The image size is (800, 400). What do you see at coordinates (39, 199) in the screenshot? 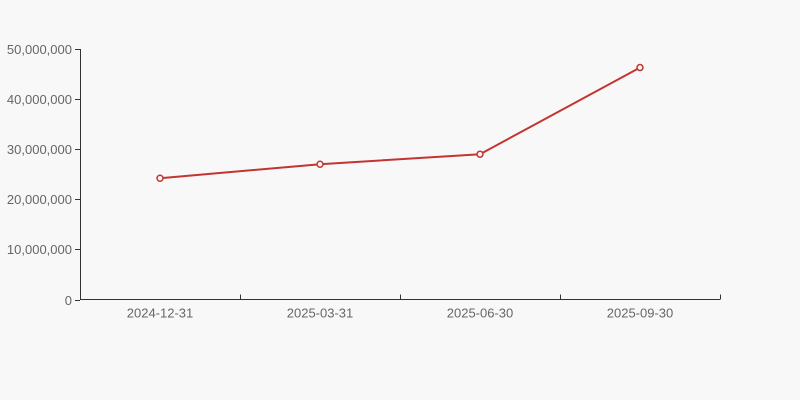
I see `y-tick-label: 20,000,000` at bounding box center [39, 199].